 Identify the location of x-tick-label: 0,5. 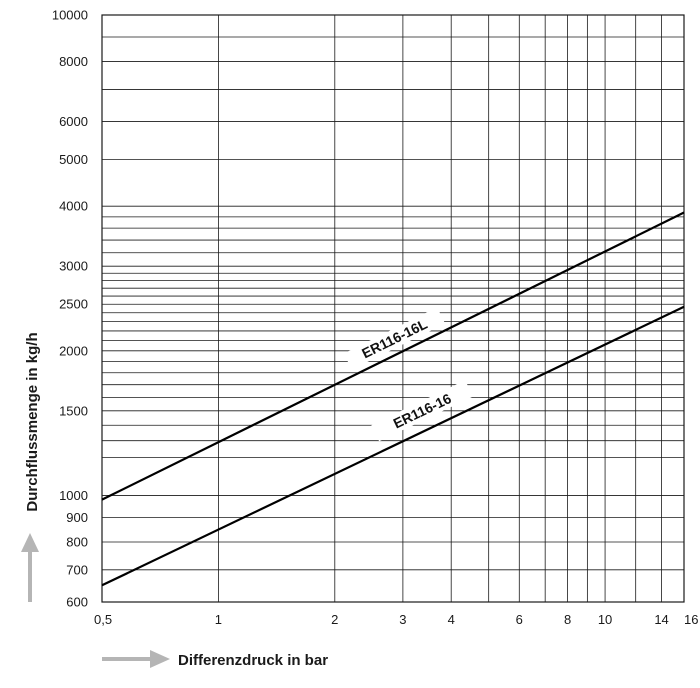
(103, 619).